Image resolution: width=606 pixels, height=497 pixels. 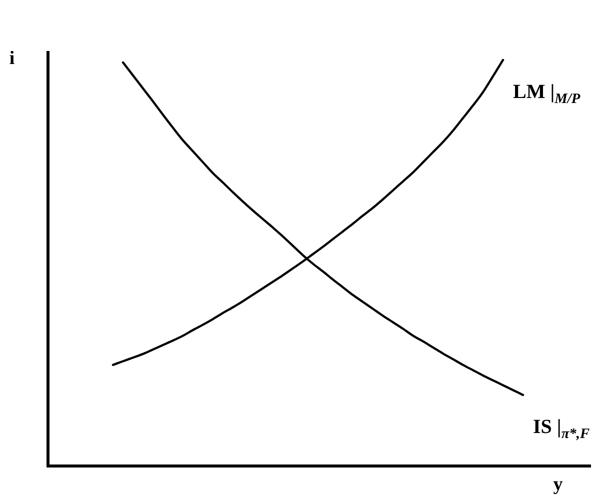 I want to click on series-label: LM |$_{M/P}$, so click(x=546, y=94).